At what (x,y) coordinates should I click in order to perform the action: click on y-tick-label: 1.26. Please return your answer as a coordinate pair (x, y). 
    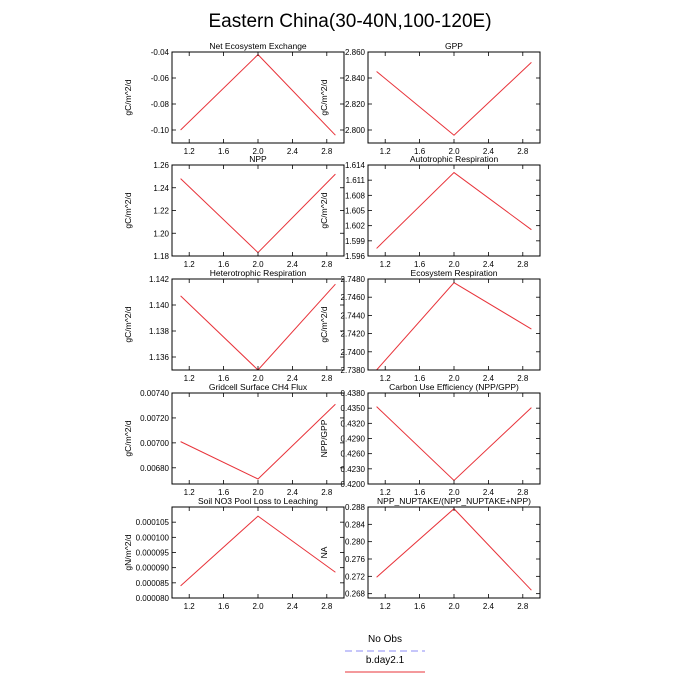
    Looking at the image, I should click on (161, 165).